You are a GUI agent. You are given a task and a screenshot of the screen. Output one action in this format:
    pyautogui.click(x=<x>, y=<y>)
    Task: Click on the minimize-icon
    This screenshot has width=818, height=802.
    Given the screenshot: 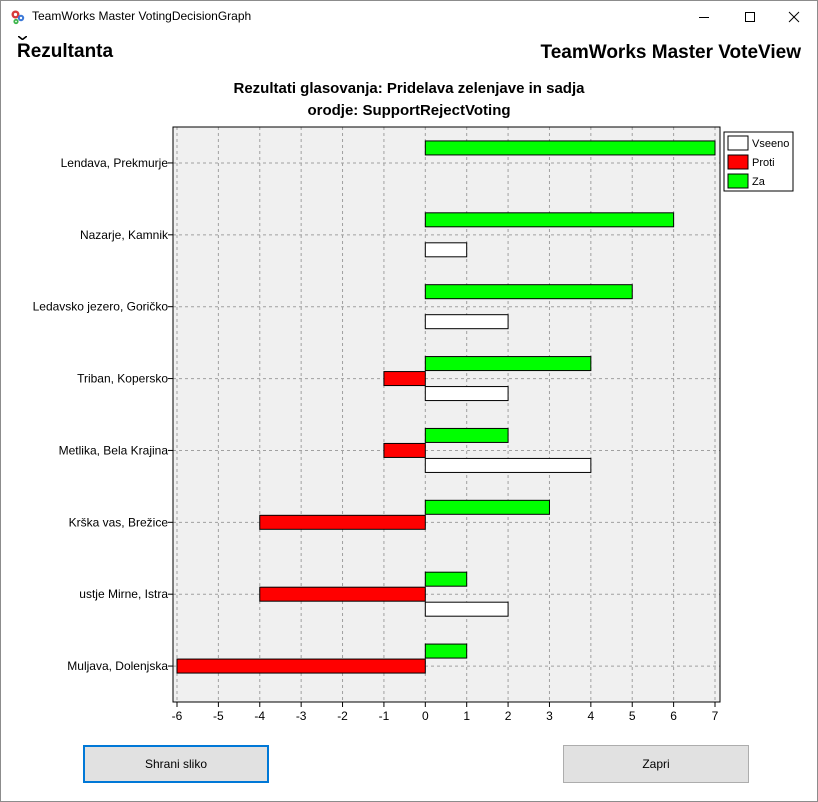 What is the action you would take?
    pyautogui.click(x=704, y=17)
    